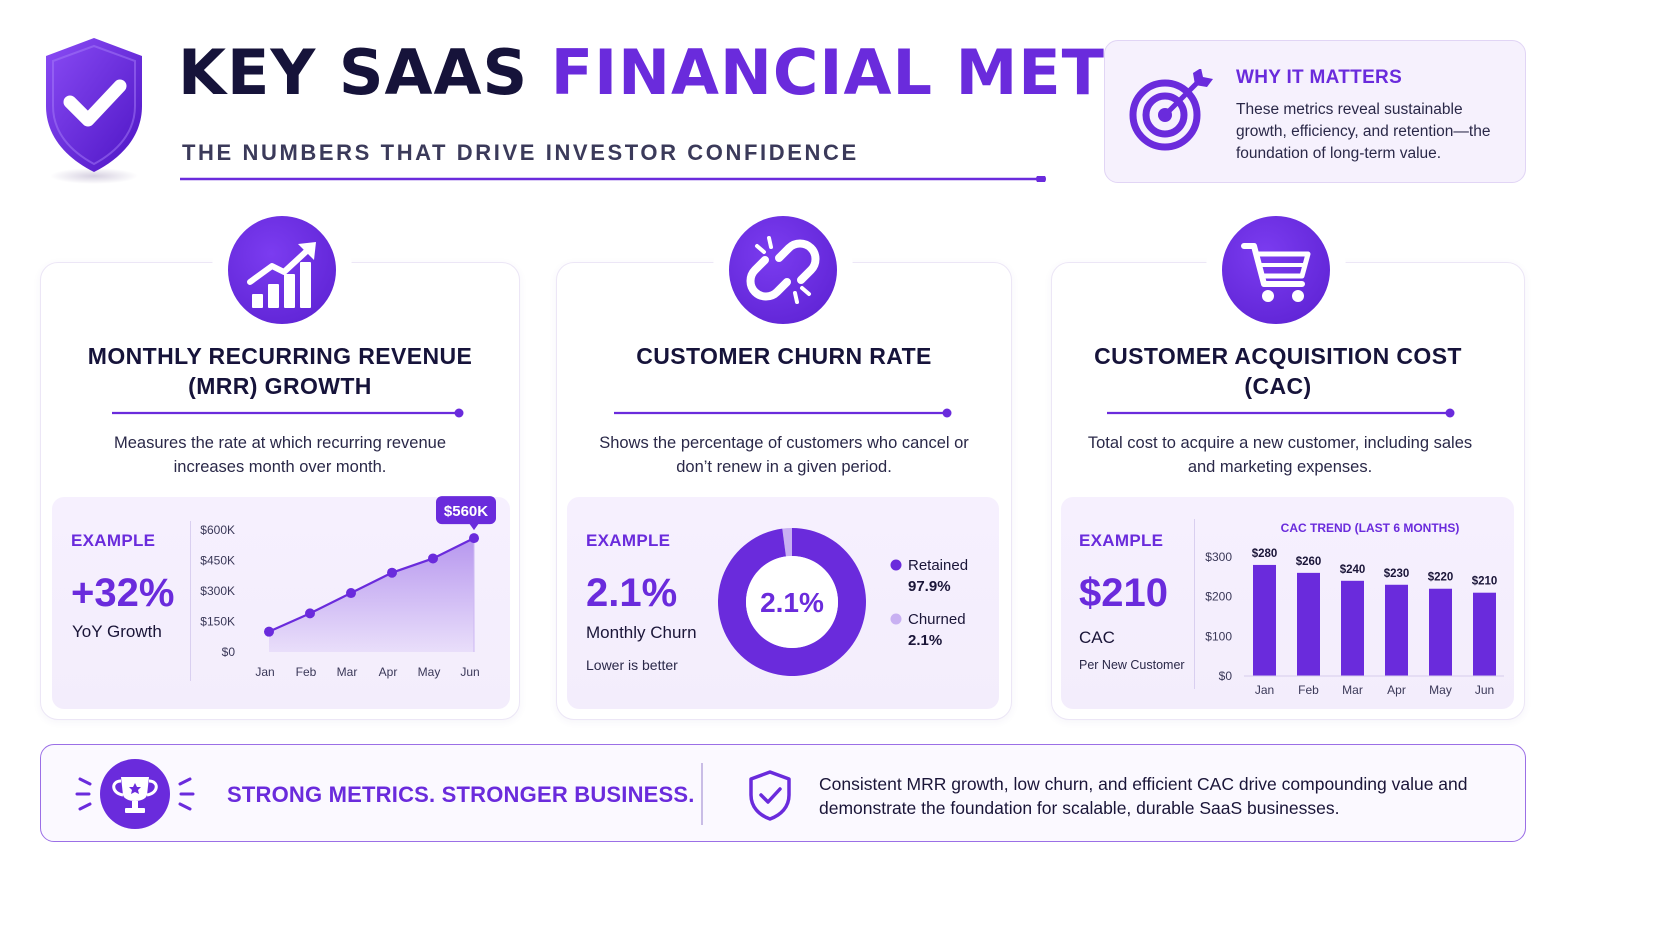 This screenshot has height=941, width=1672. What do you see at coordinates (937, 619) in the screenshot?
I see `churn-legend-name: Churned` at bounding box center [937, 619].